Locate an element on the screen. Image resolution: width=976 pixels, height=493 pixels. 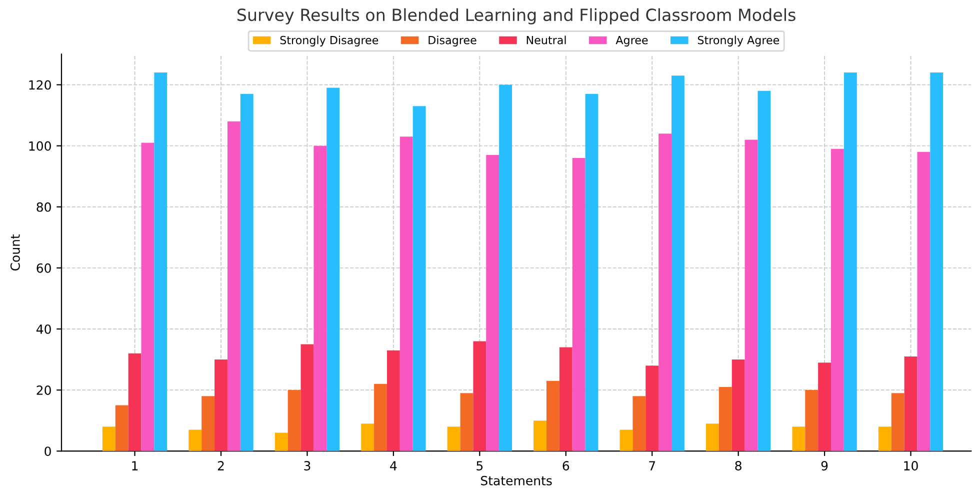
x-tick-label: 2 is located at coordinates (221, 465).